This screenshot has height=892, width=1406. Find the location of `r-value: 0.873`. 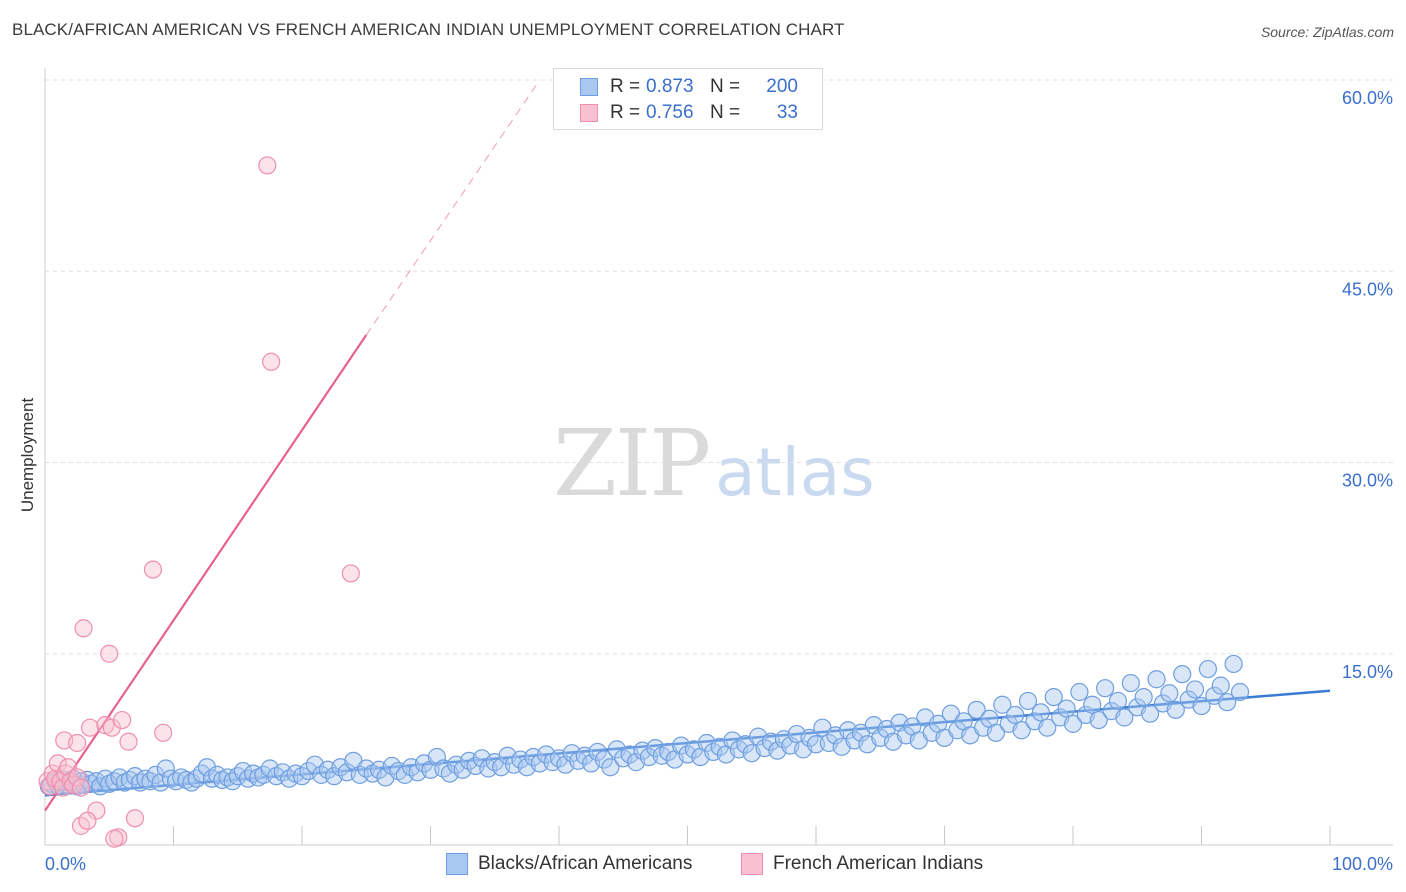

r-value: 0.873 is located at coordinates (670, 86).